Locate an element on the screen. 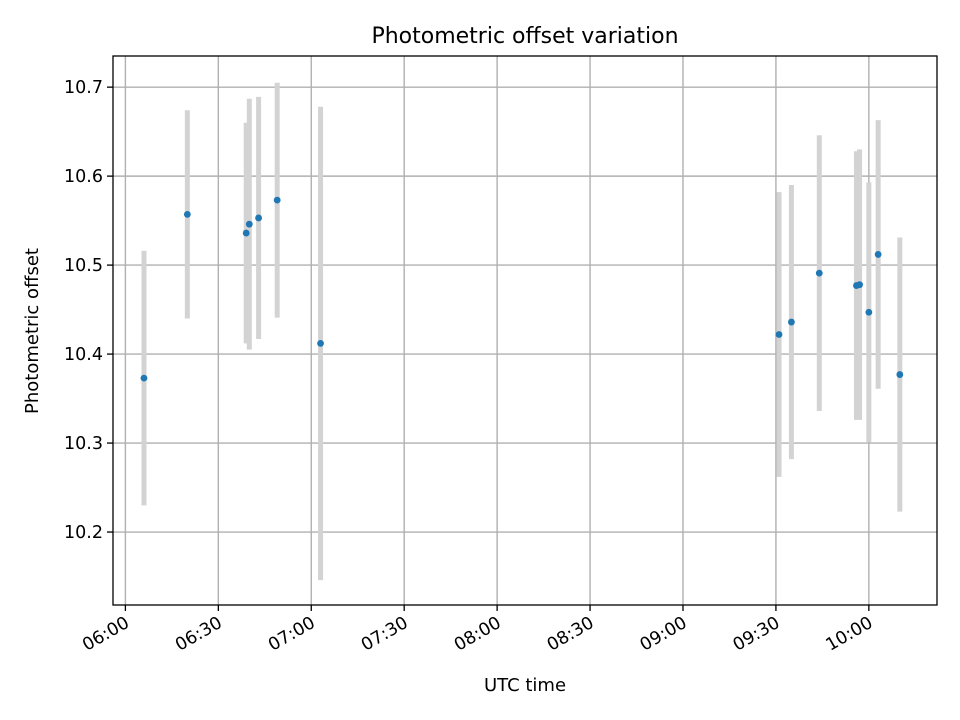  y-tick-label: 10.7 is located at coordinates (83, 88).